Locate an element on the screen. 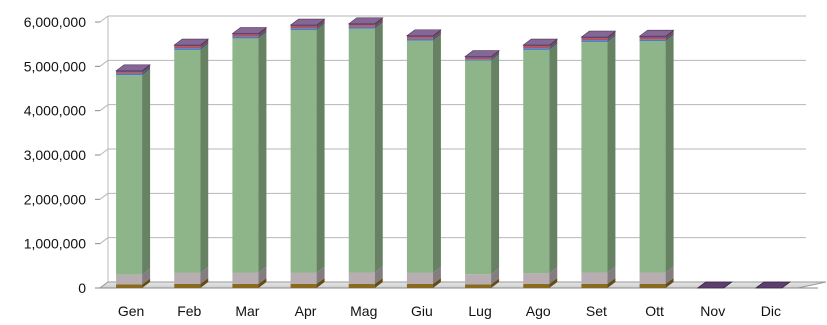  y-tick-label: 2,000,000 is located at coordinates (55, 199).